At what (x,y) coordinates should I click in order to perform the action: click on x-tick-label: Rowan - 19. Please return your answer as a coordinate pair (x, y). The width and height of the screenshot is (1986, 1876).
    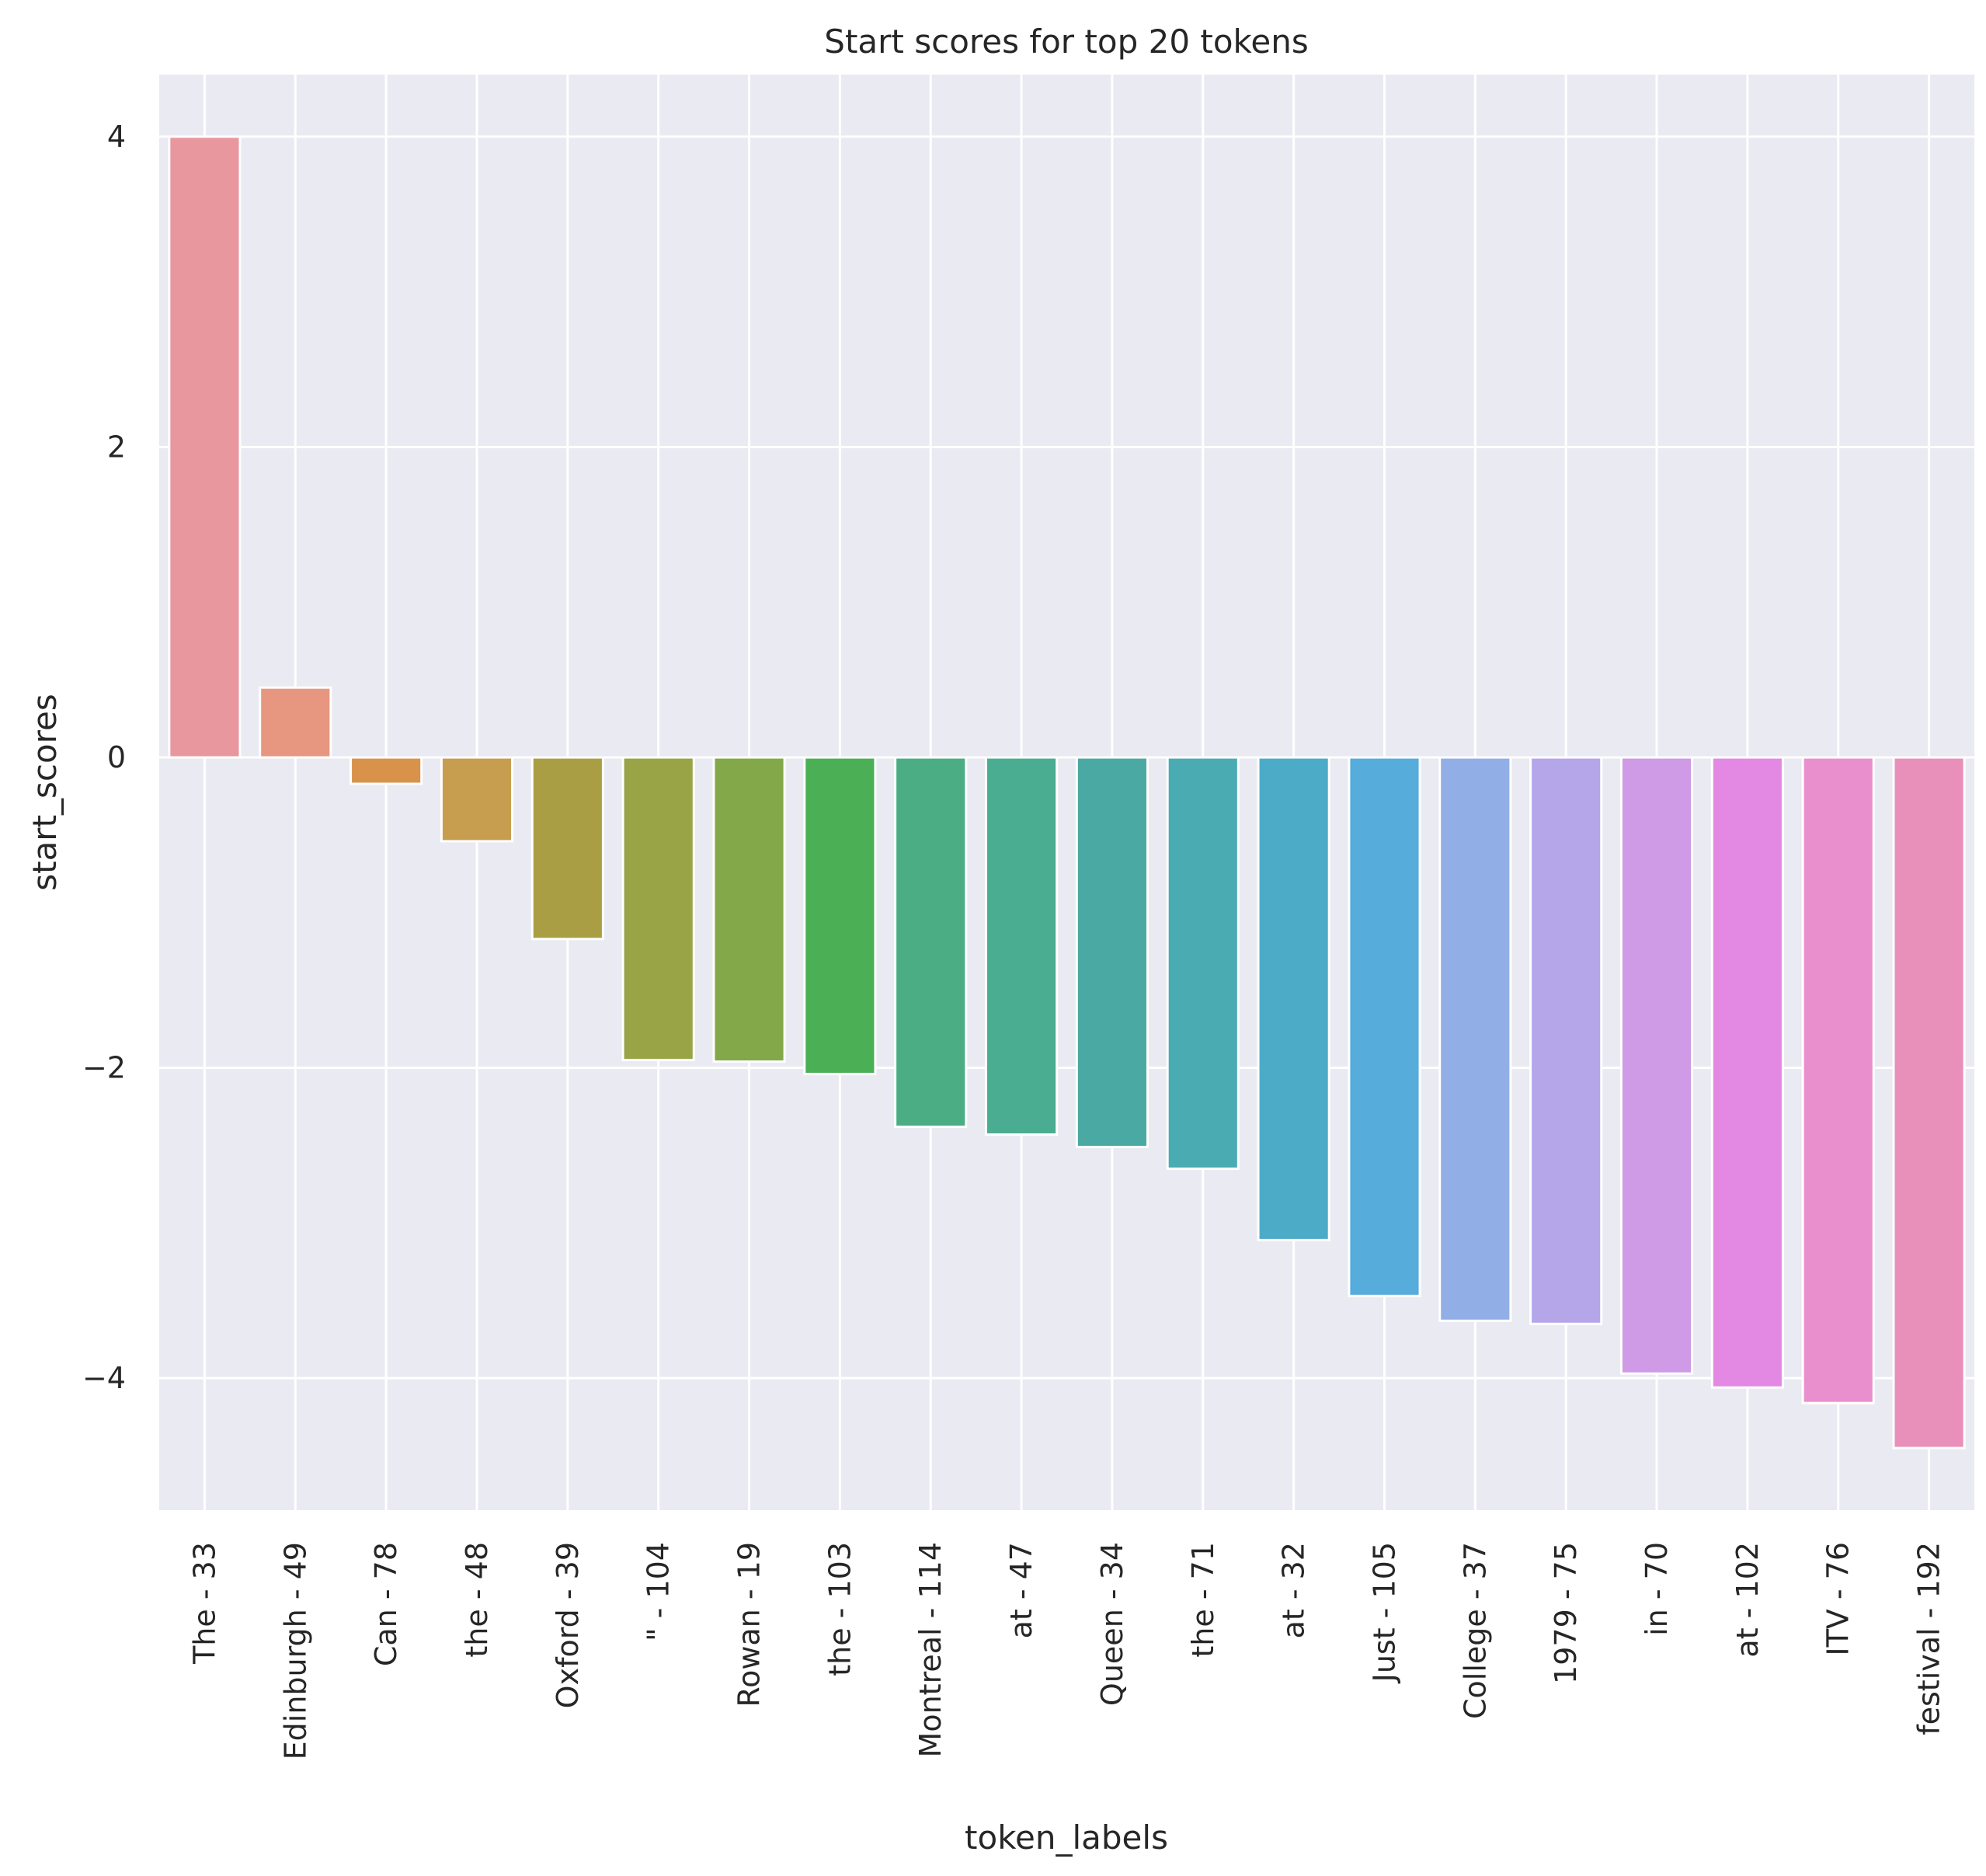
    Looking at the image, I should click on (749, 1624).